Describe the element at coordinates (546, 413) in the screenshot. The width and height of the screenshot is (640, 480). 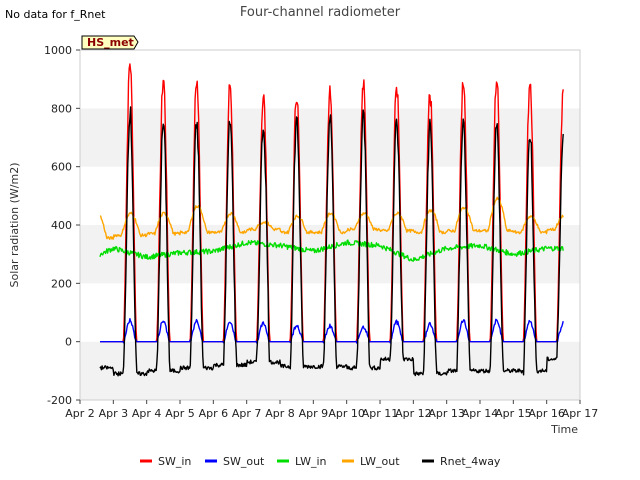
I see `x-tick-label: Apr 16` at that location.